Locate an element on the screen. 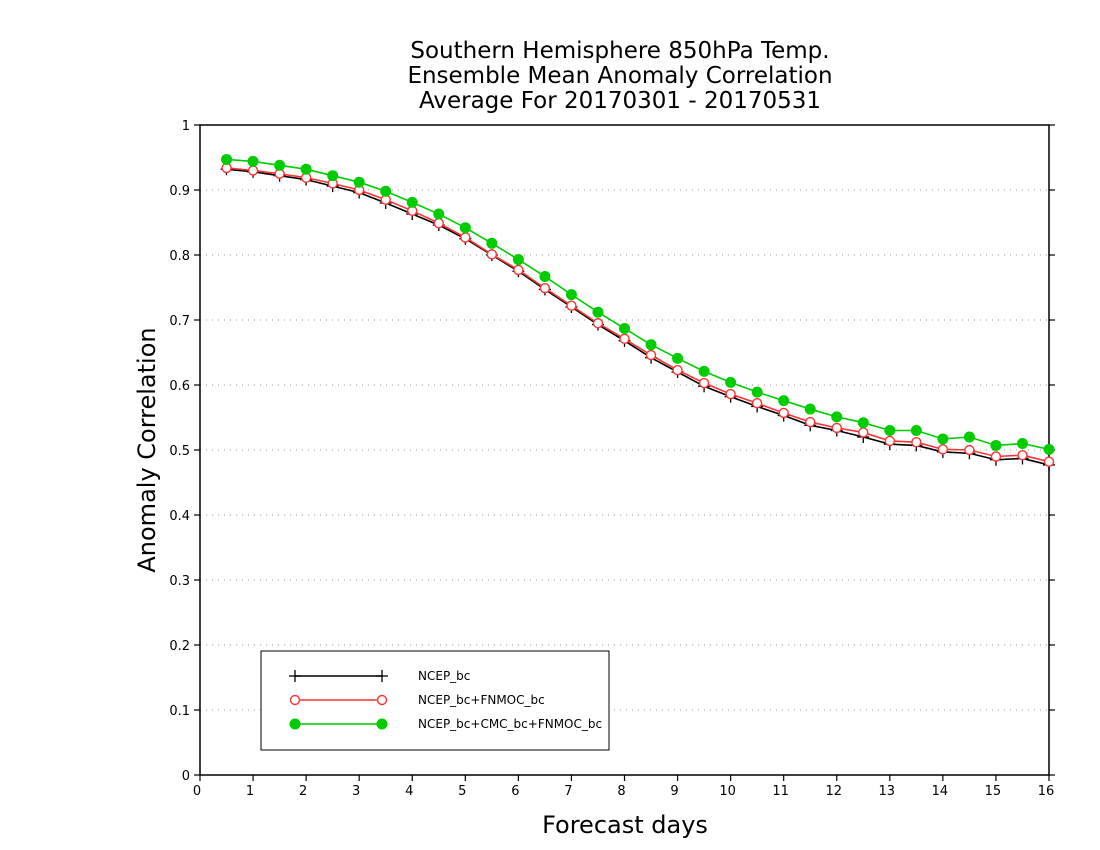  y-tick-label: 0.7 is located at coordinates (179, 321).